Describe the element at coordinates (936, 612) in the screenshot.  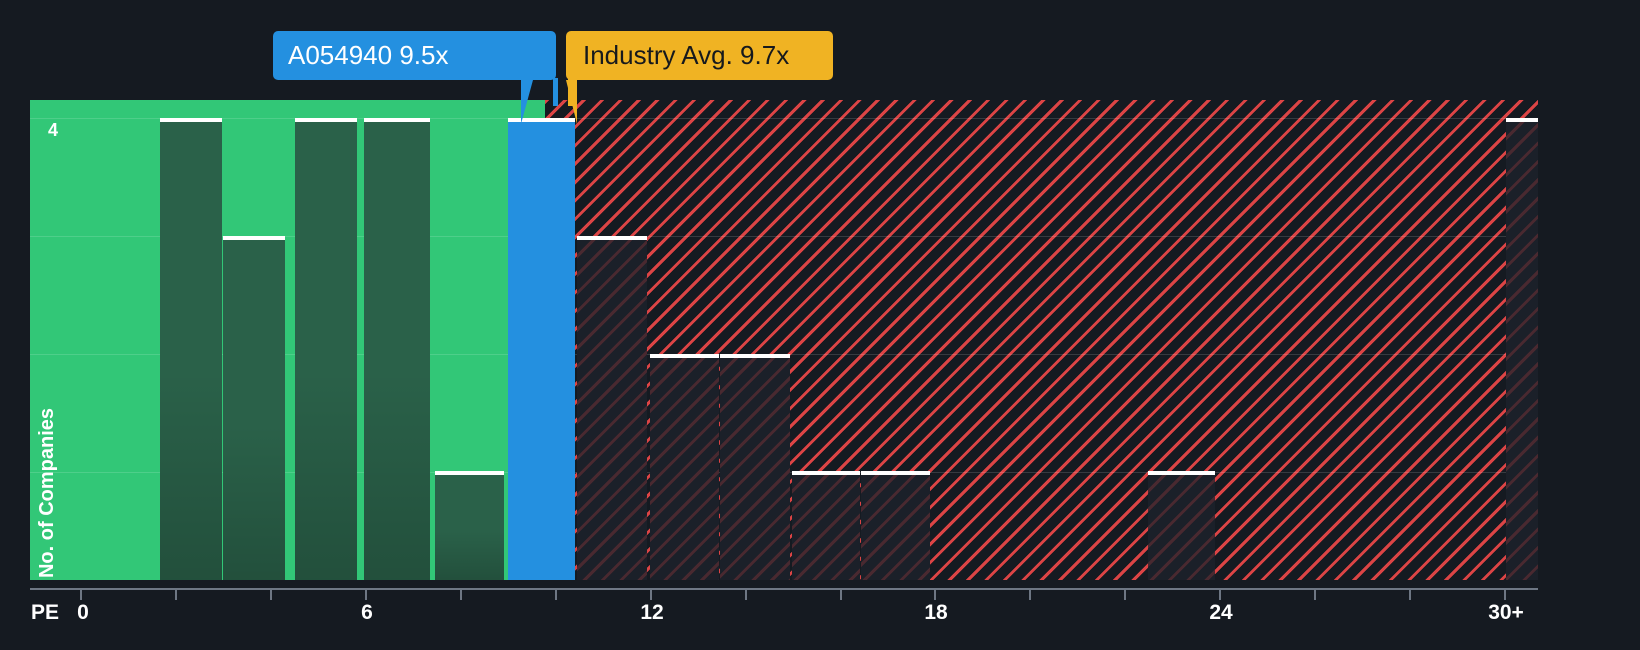
I see `x-axis-label-18: 18` at that location.